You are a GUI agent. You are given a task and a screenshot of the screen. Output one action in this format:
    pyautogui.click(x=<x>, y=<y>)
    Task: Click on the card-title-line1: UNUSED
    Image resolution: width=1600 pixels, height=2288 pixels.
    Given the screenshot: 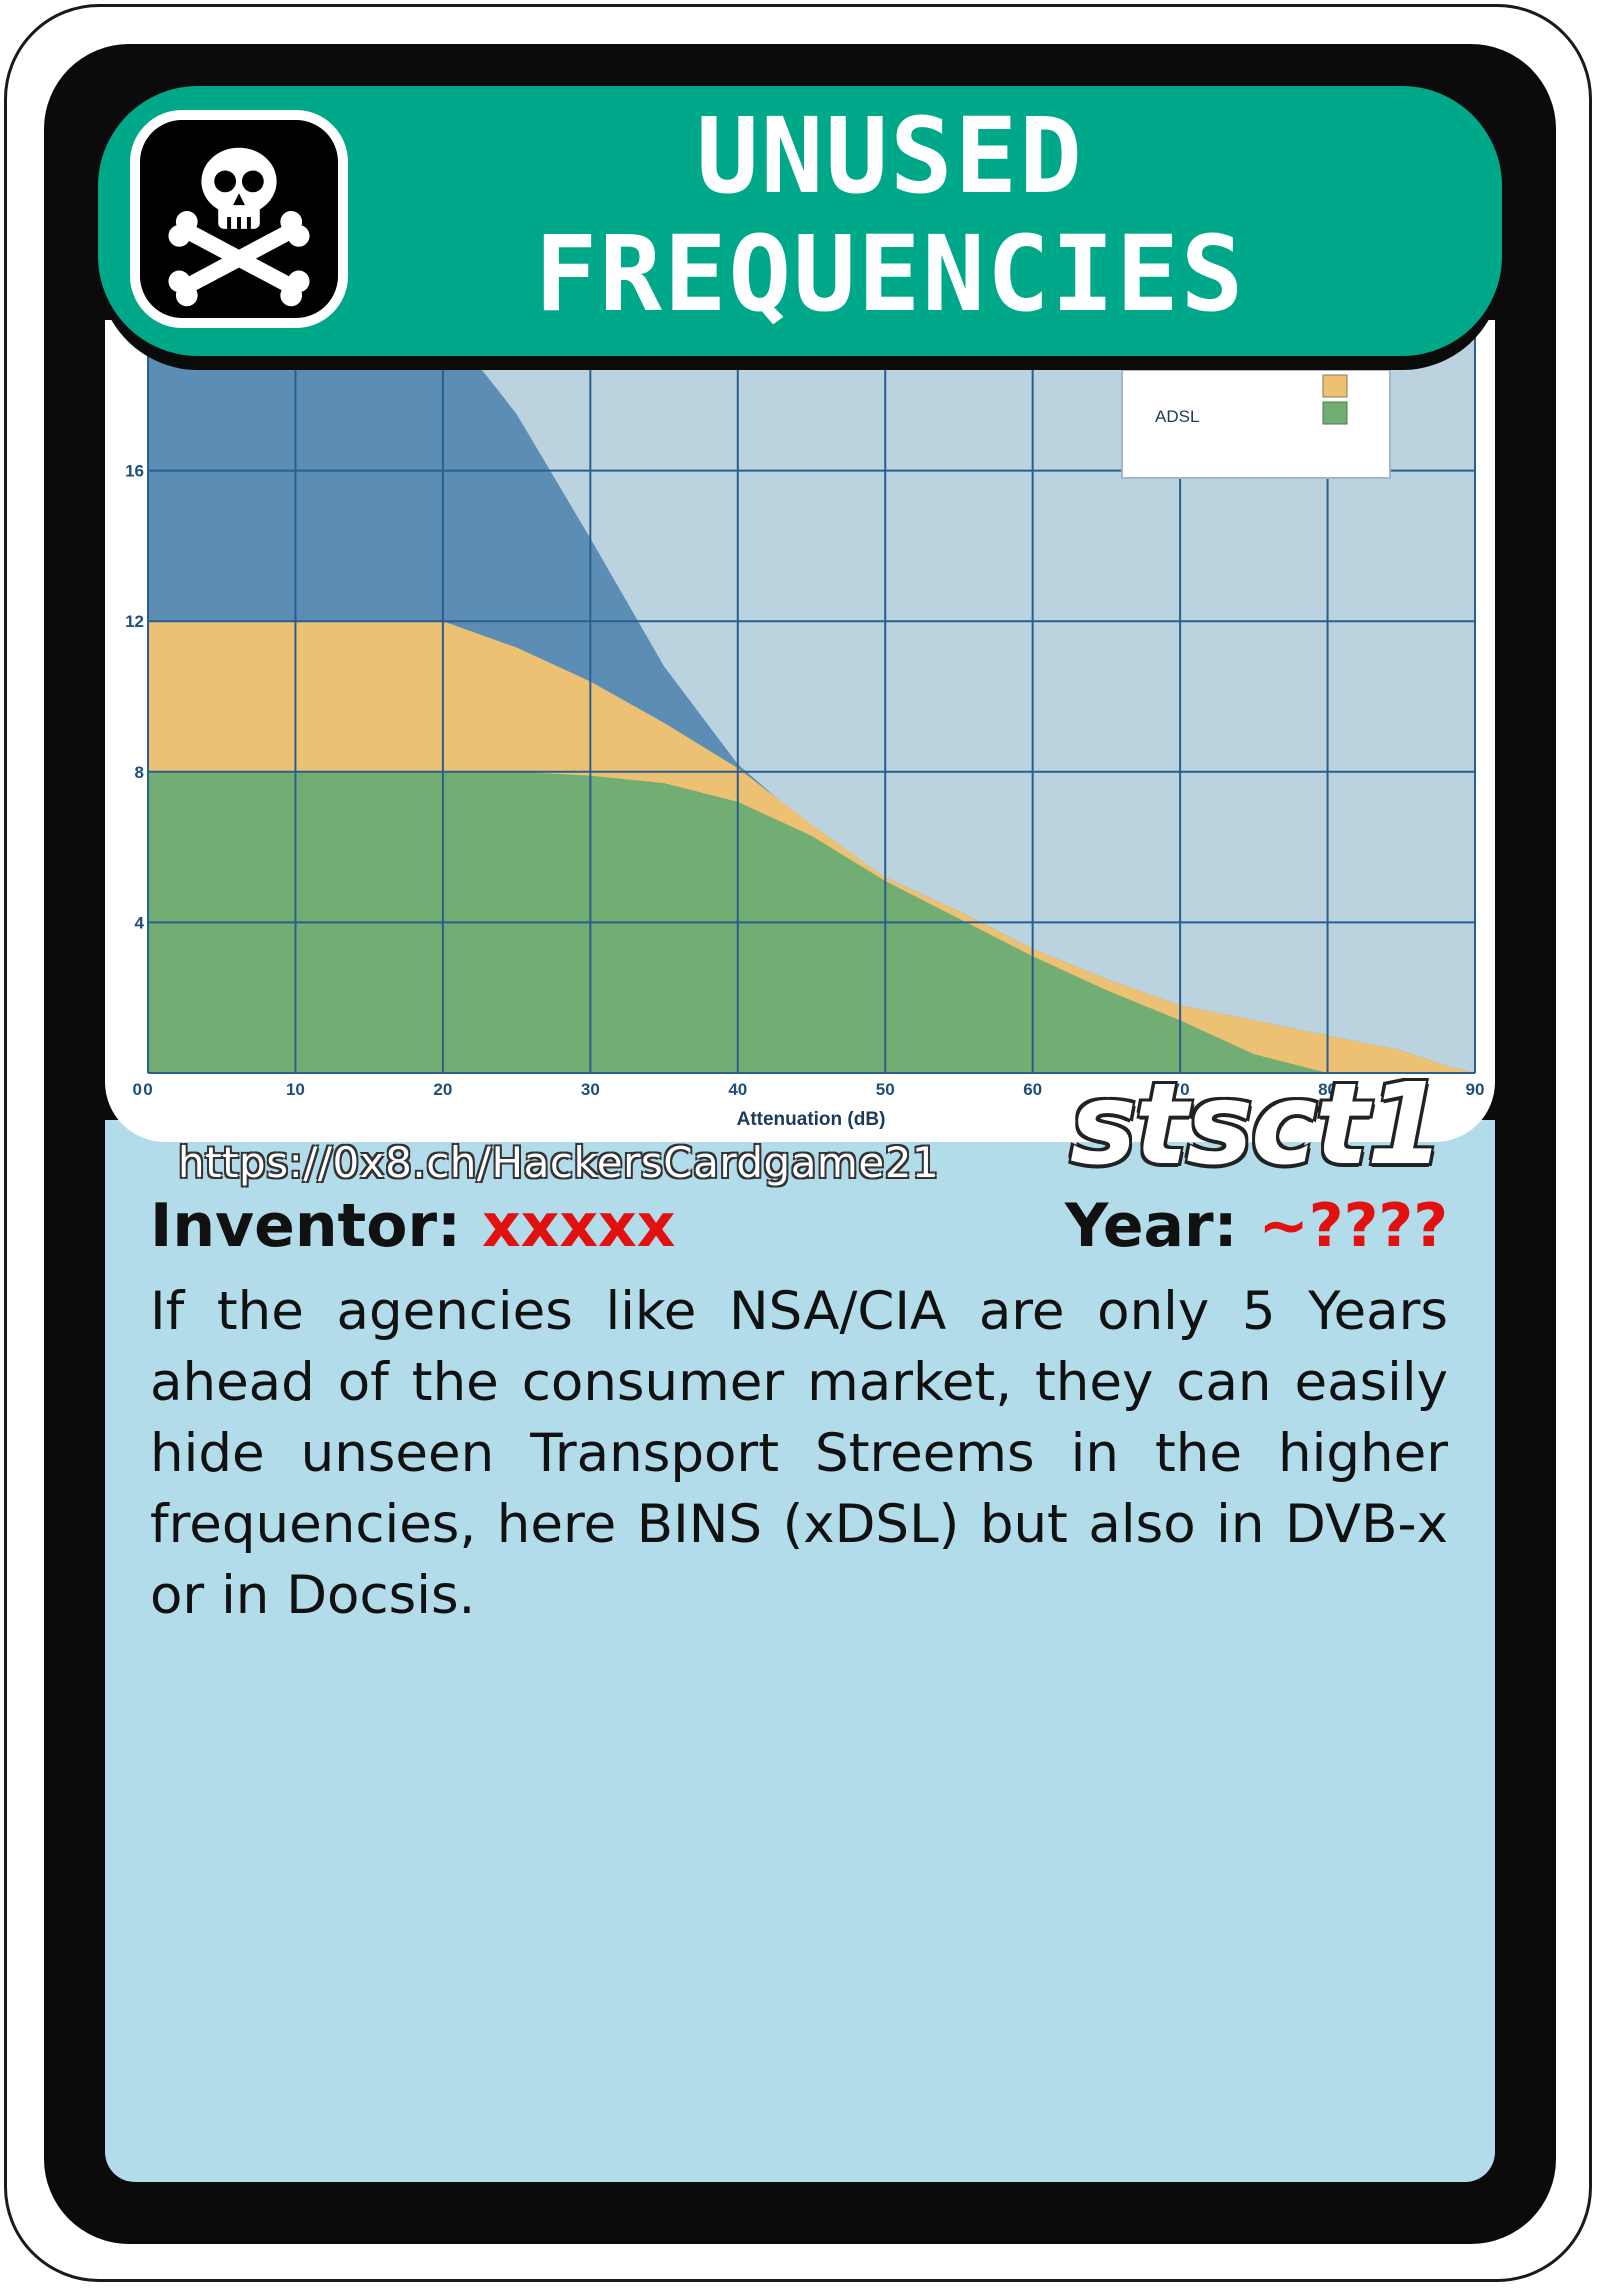 What is the action you would take?
    pyautogui.click(x=890, y=156)
    